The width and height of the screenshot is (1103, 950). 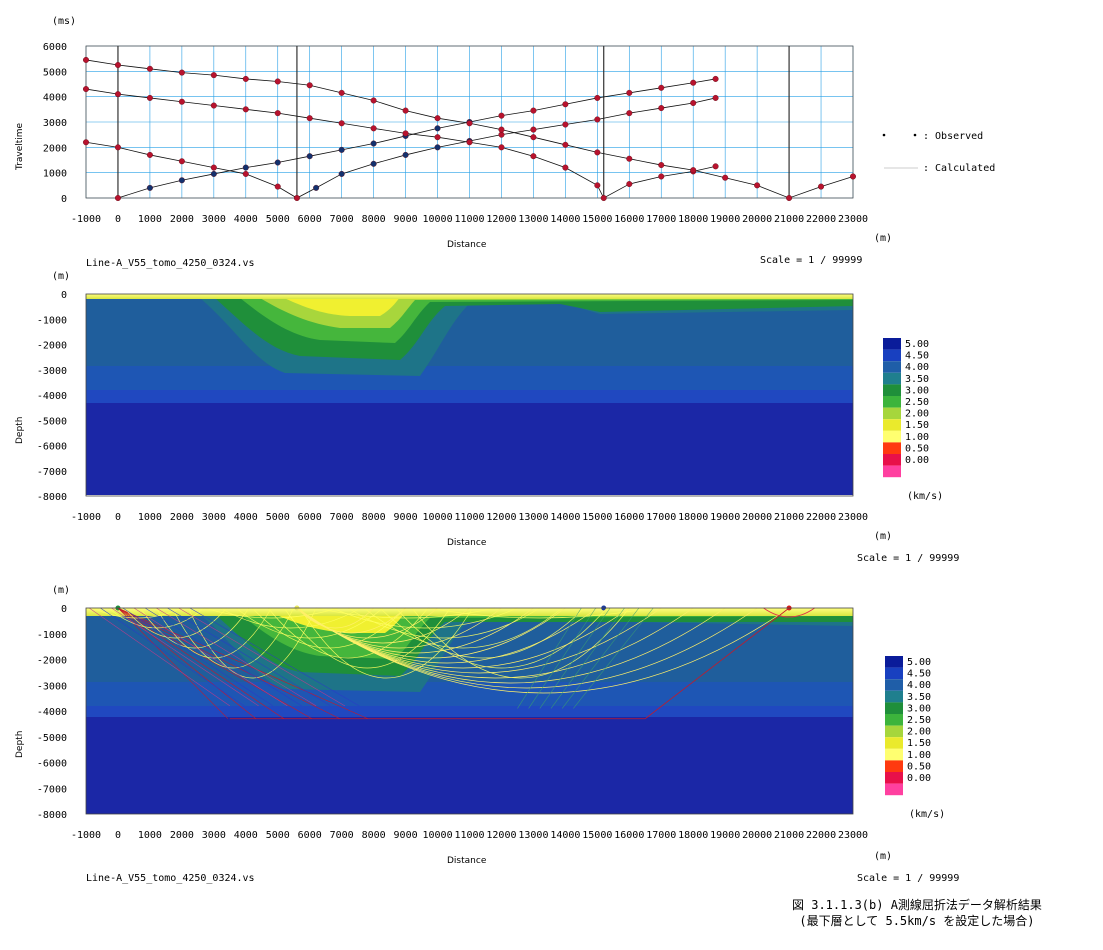 I want to click on colorbar-label: 3.50, so click(x=917, y=379).